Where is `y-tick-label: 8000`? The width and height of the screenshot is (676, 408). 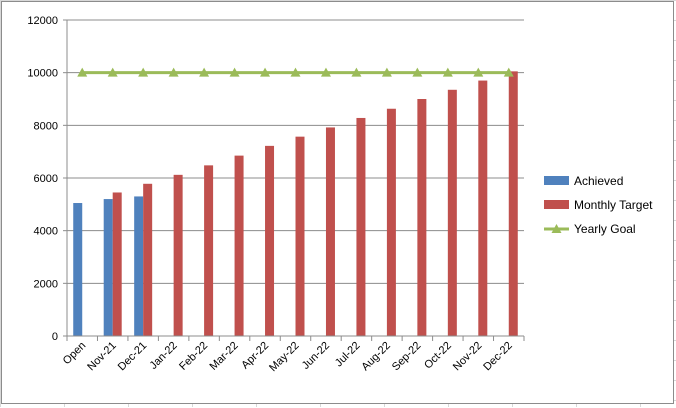 y-tick-label: 8000 is located at coordinates (46, 126).